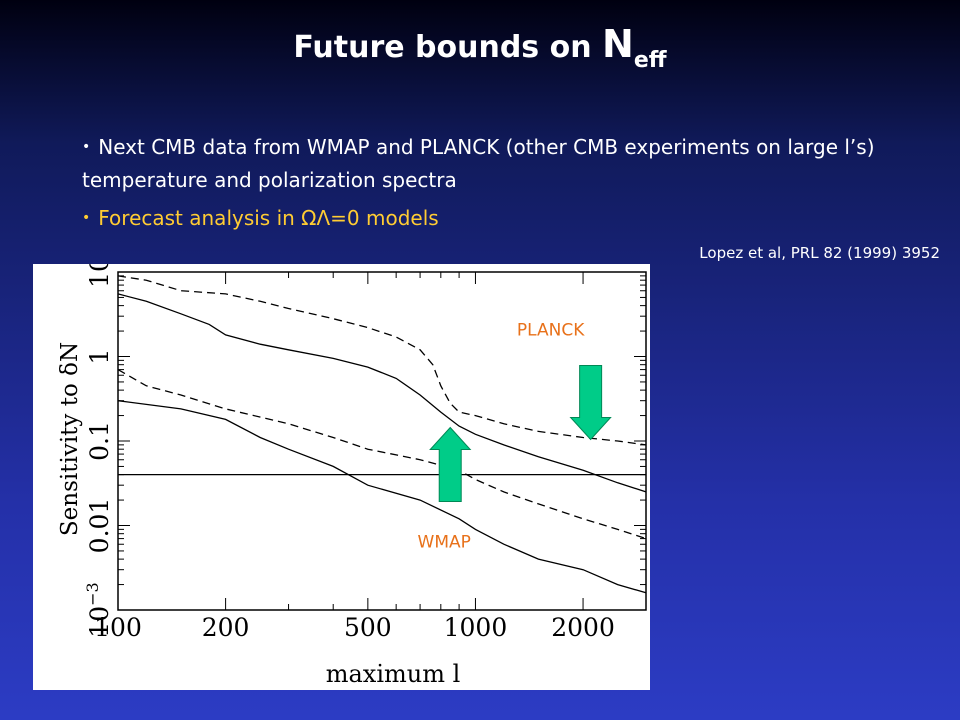 The width and height of the screenshot is (960, 720). Describe the element at coordinates (368, 627) in the screenshot. I see `x-tick-label: 500` at that location.